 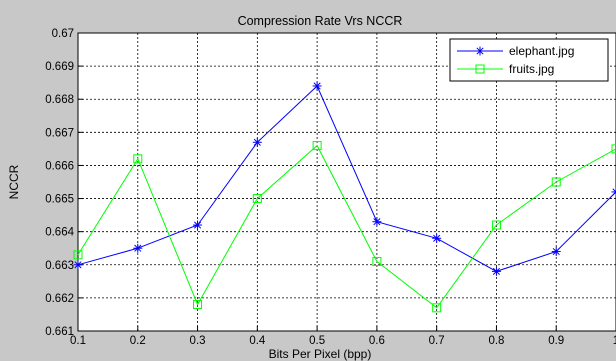 I want to click on y-tick-label: 0.665, so click(x=59, y=200).